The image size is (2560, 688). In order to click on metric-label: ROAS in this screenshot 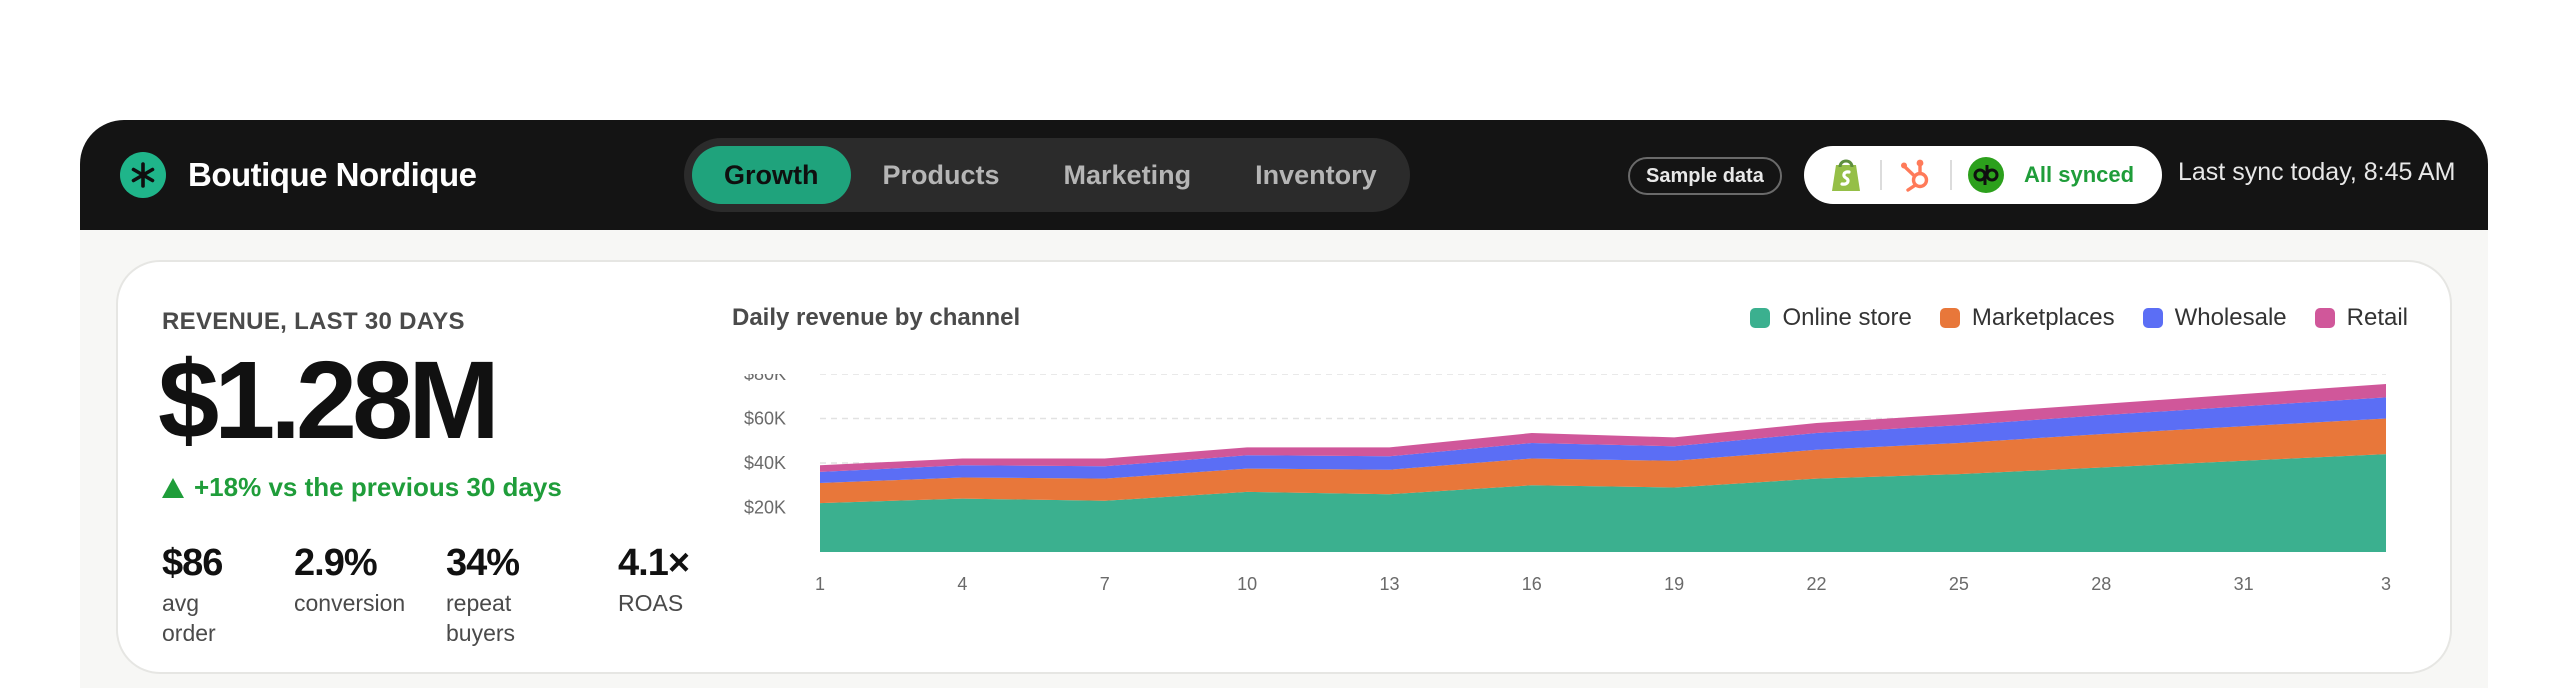, I will do `click(651, 603)`.